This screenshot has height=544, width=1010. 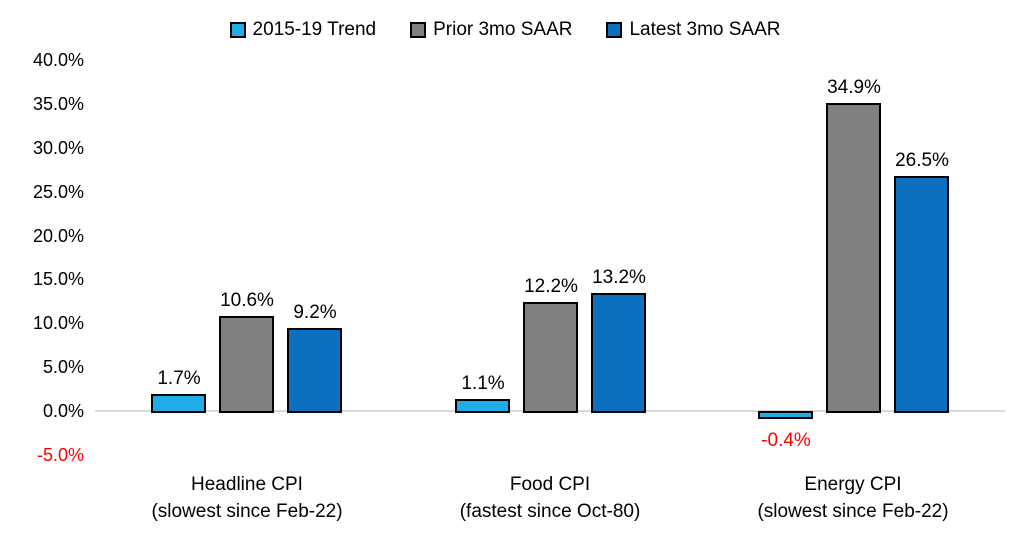 What do you see at coordinates (853, 484) in the screenshot?
I see `category-name: Energy CPI` at bounding box center [853, 484].